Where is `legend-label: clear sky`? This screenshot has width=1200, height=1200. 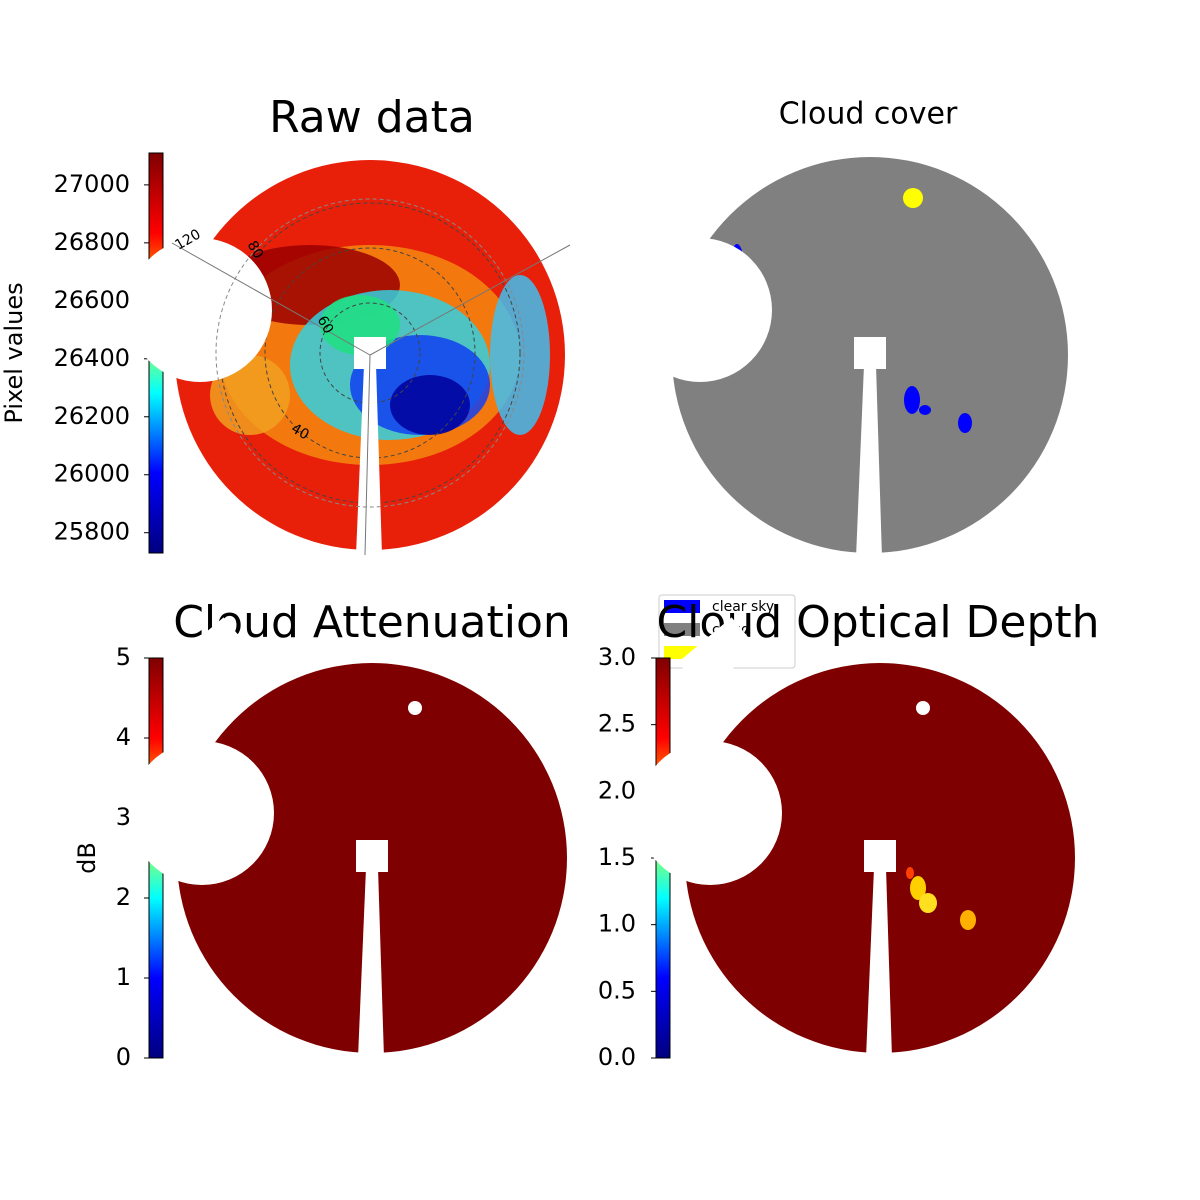 legend-label: clear sky is located at coordinates (743, 607).